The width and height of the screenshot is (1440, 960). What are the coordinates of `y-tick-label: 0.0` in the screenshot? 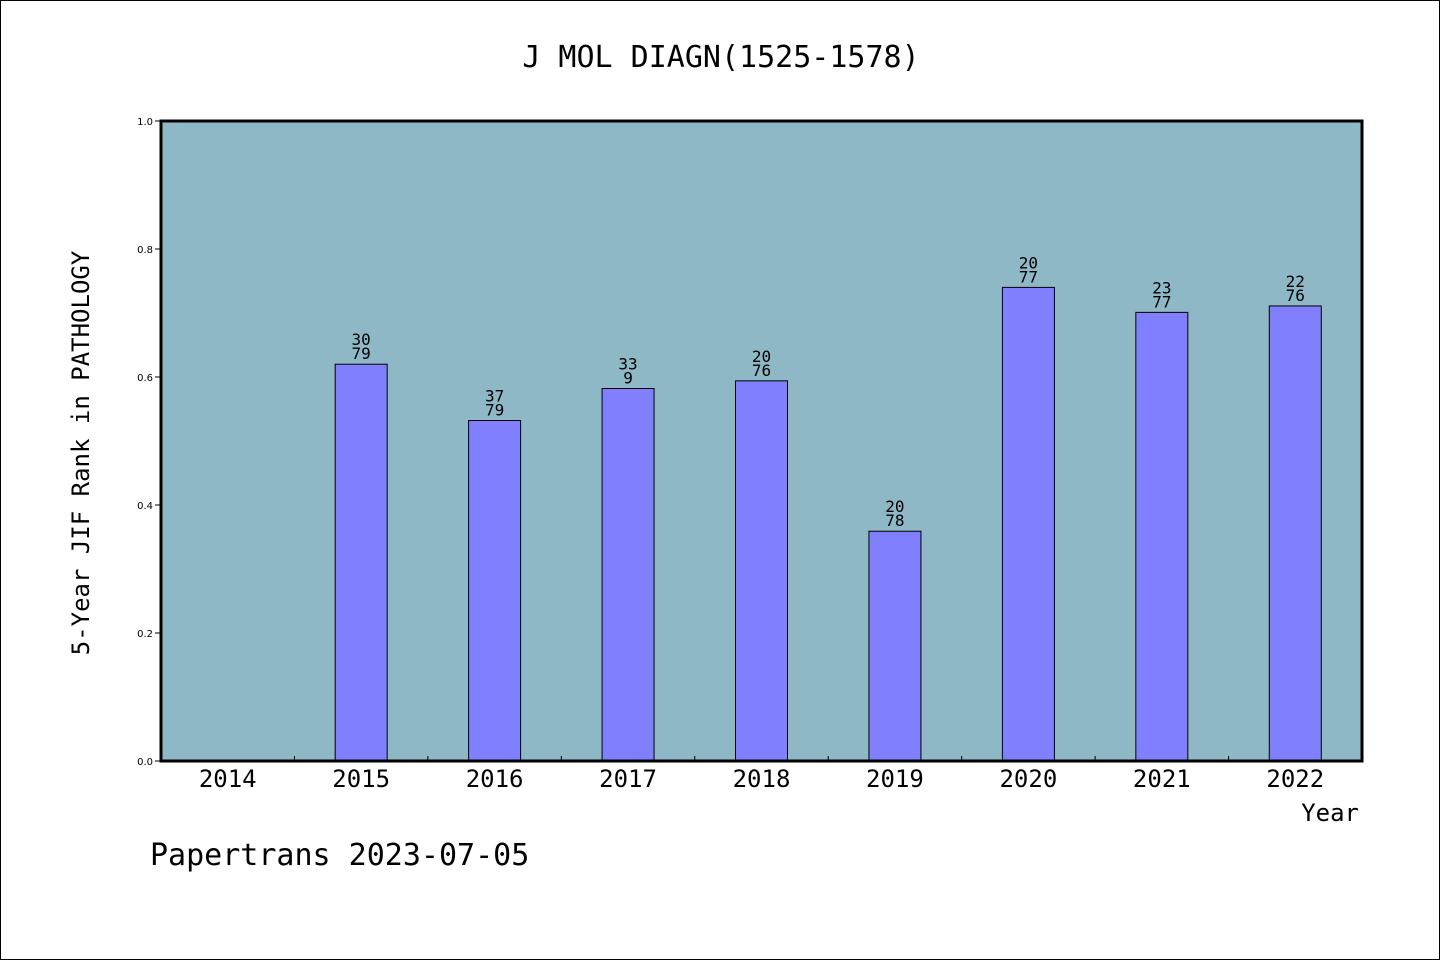 It's located at (145, 762).